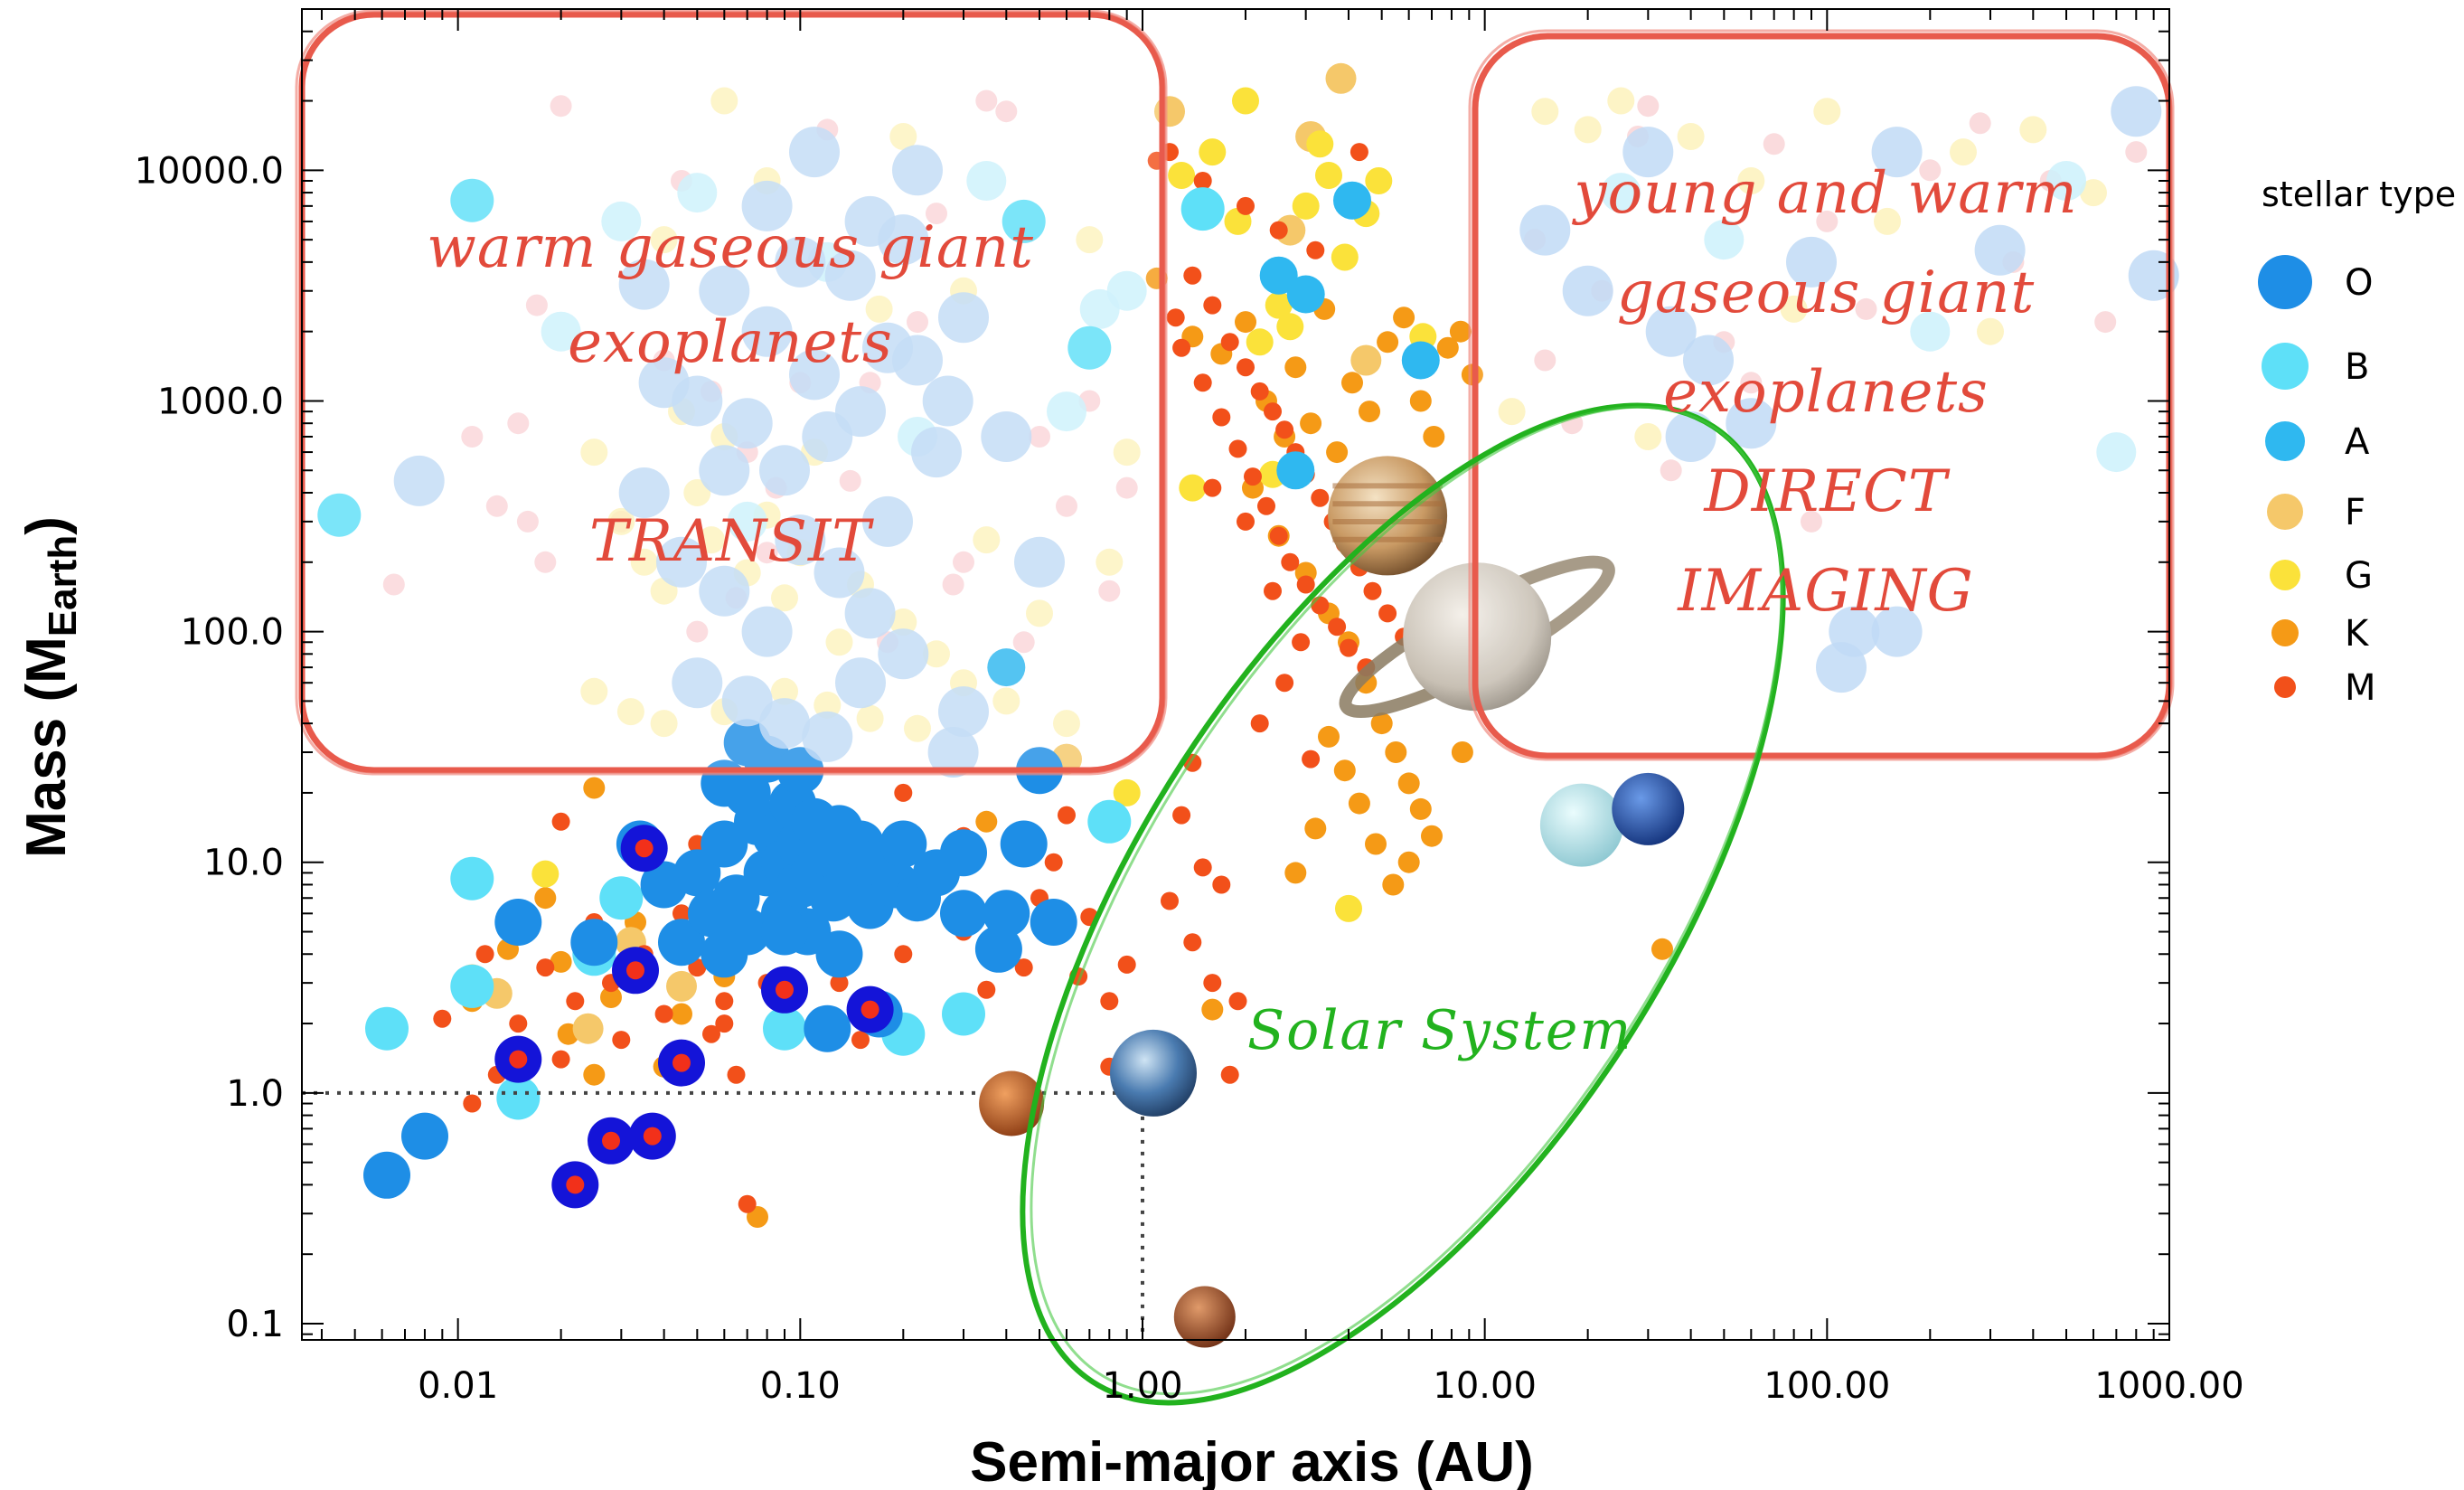 The image size is (2464, 1490). Describe the element at coordinates (1153, 1073) in the screenshot. I see `planet-earth` at that location.